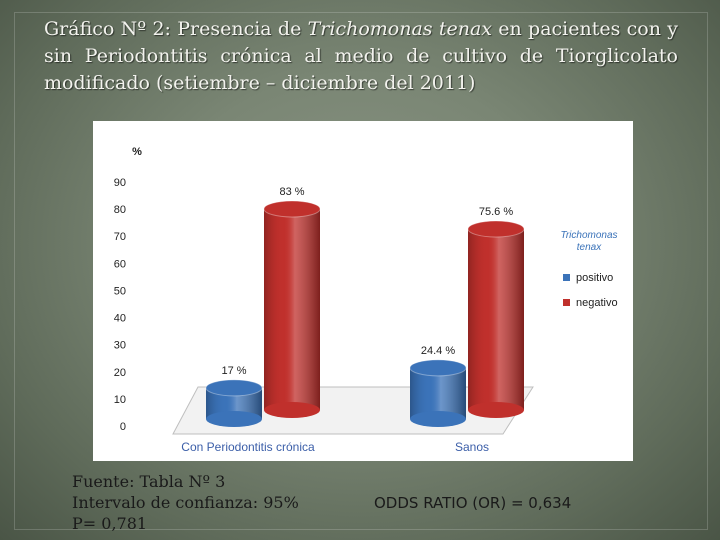  What do you see at coordinates (120, 400) in the screenshot?
I see `y-tick-label: 10` at bounding box center [120, 400].